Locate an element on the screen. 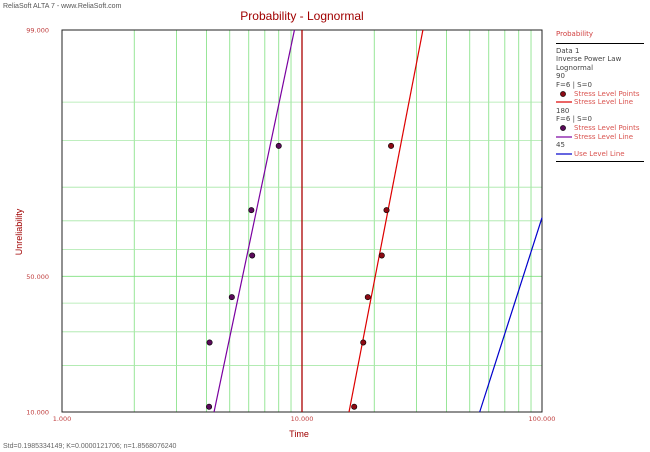 The width and height of the screenshot is (650, 452). legend-counts-90: F=6 | S=0 is located at coordinates (574, 84).